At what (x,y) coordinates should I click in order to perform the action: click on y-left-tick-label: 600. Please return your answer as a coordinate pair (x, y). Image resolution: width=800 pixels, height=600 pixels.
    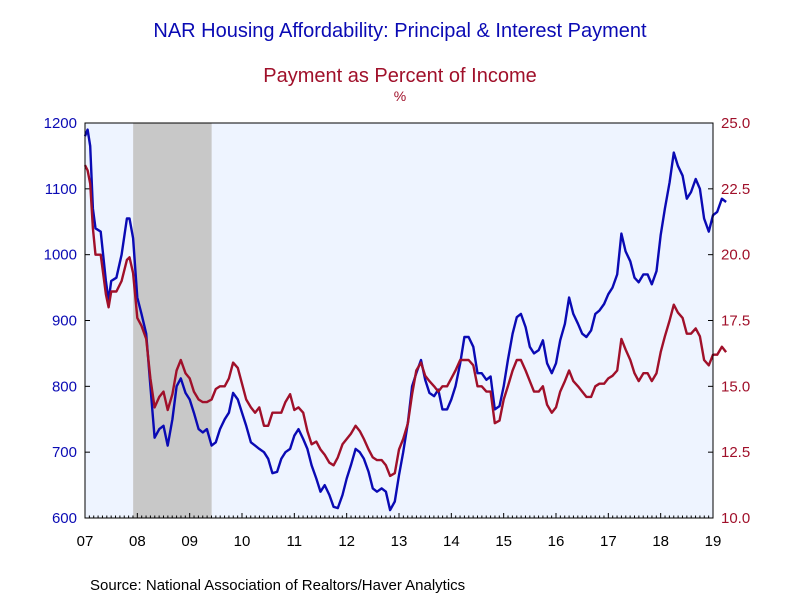
    Looking at the image, I should click on (64, 518).